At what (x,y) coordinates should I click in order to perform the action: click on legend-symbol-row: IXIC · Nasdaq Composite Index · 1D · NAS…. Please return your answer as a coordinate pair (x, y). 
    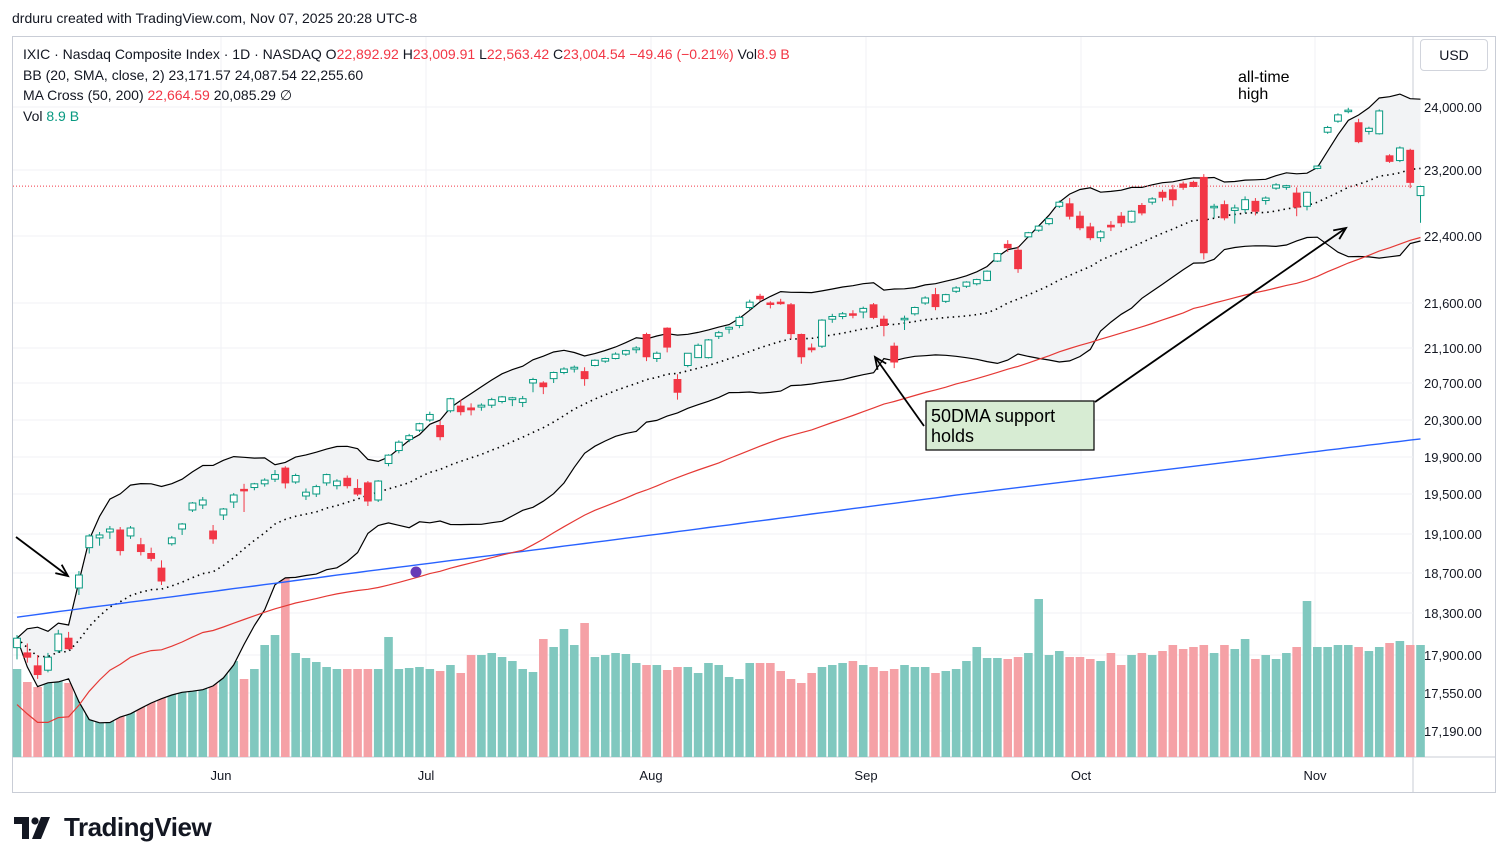
    Looking at the image, I should click on (406, 54).